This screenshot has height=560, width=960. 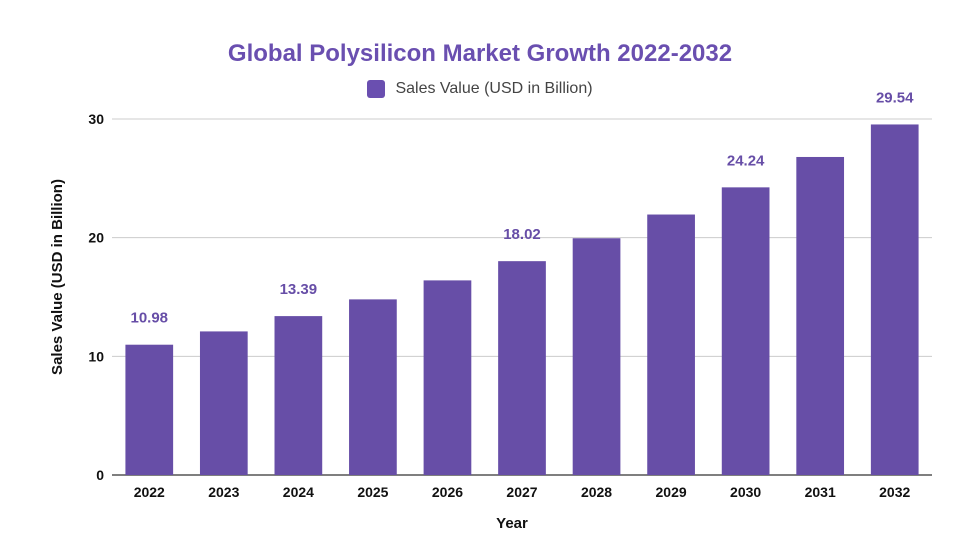 I want to click on x-tick-label: 2025, so click(x=372, y=492).